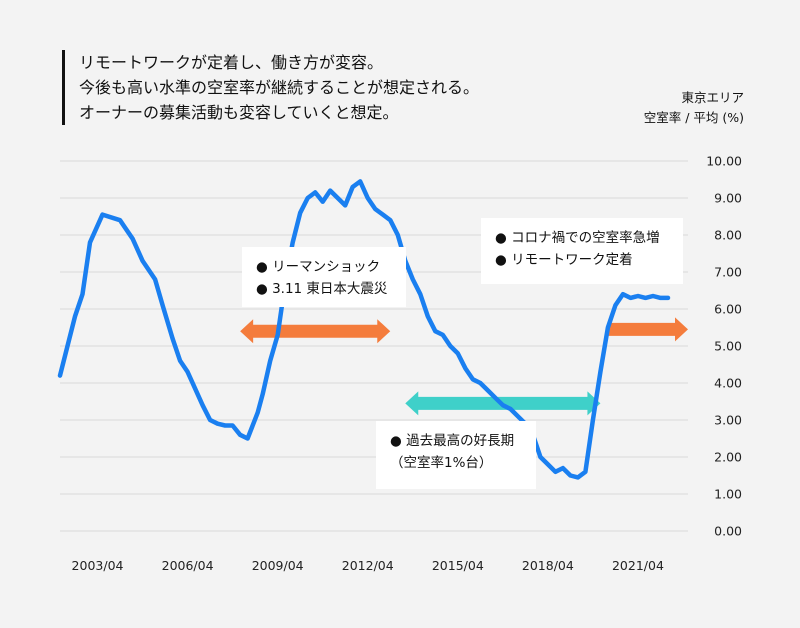  I want to click on annotation-line: ● コロナ禍での空室率急増, so click(577, 237).